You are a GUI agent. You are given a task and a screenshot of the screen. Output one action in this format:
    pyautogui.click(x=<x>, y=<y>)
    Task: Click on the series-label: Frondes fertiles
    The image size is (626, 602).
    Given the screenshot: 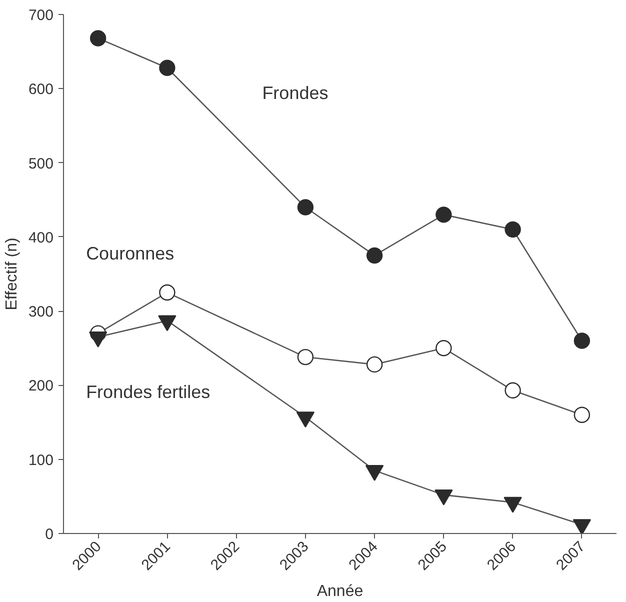 What is the action you would take?
    pyautogui.click(x=148, y=392)
    